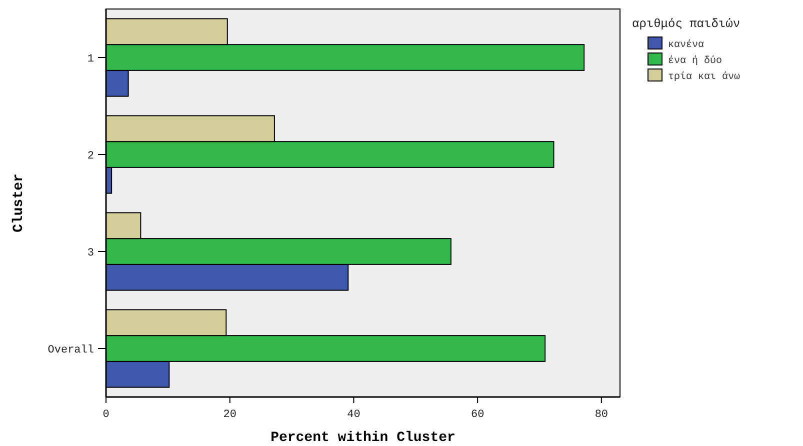 The width and height of the screenshot is (803, 446). I want to click on x-tick-label: 60, so click(477, 415).